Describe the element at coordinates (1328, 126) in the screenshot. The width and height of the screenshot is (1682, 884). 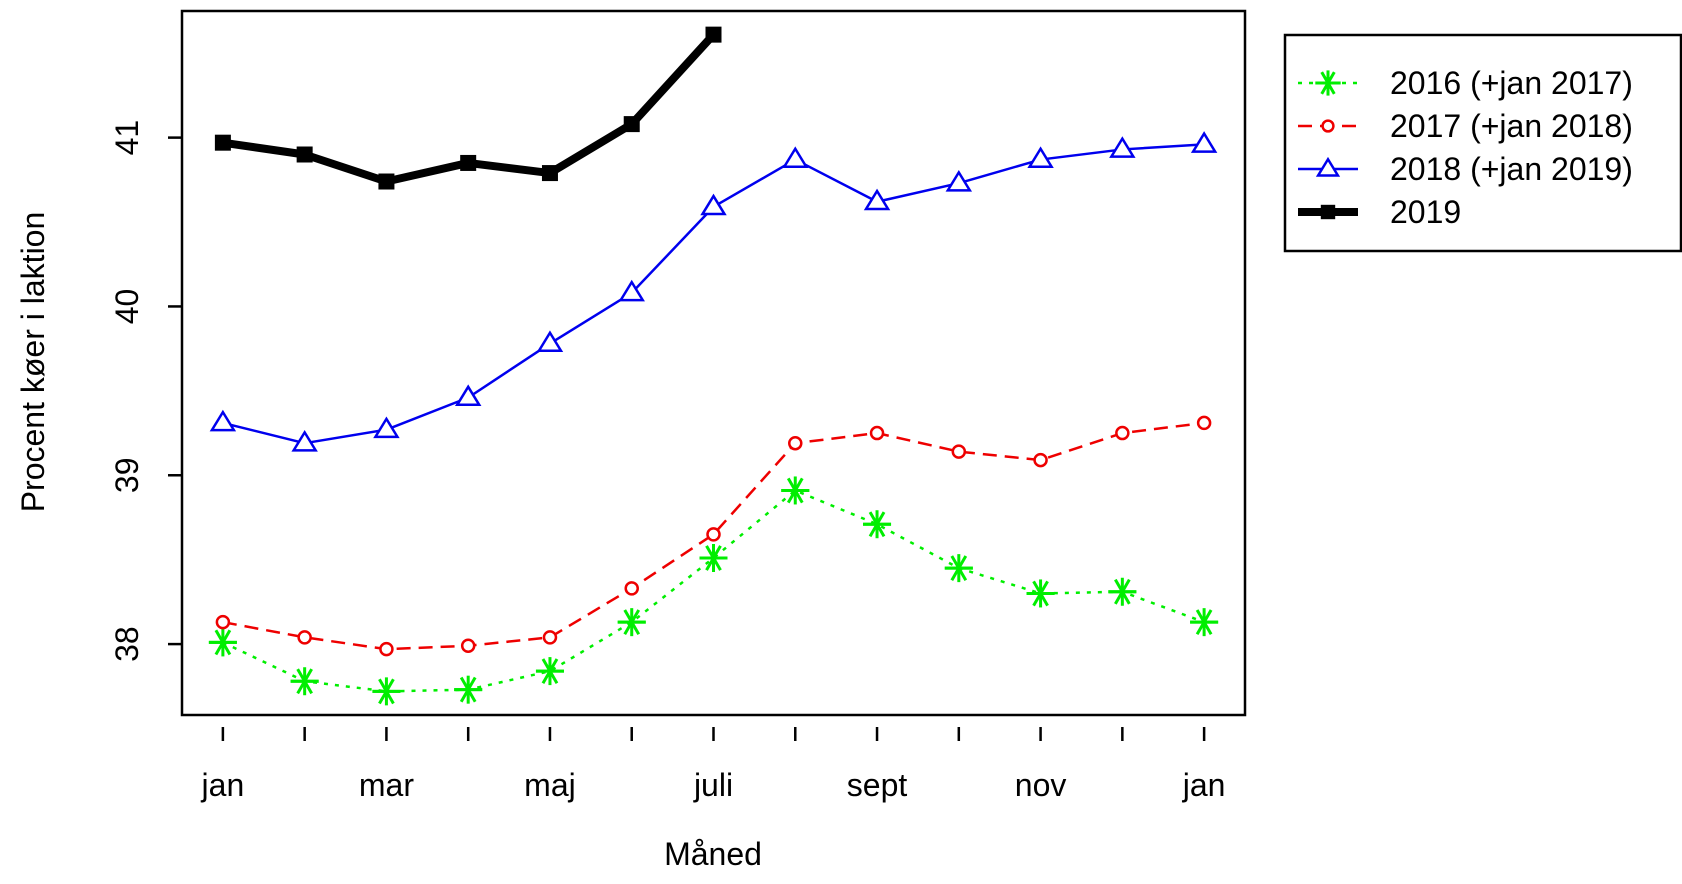
I see `circle-marker` at that location.